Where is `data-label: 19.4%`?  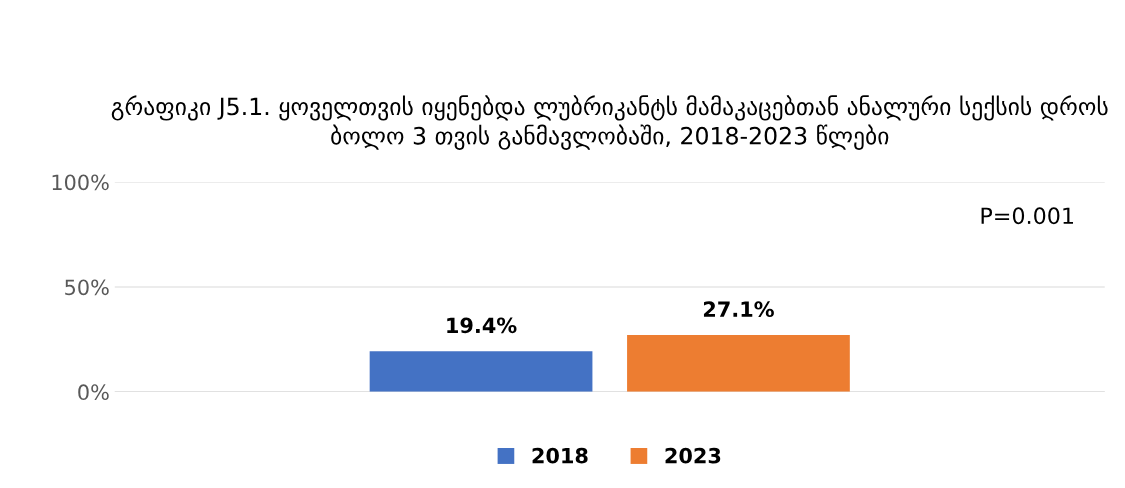
data-label: 19.4% is located at coordinates (482, 325).